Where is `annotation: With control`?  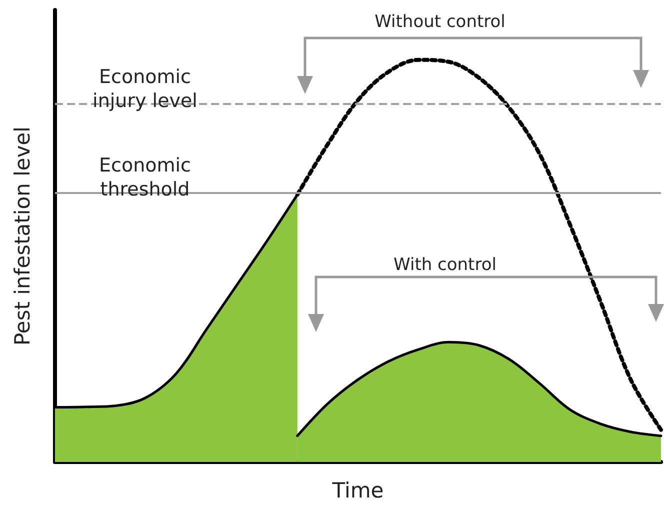
annotation: With control is located at coordinates (445, 265).